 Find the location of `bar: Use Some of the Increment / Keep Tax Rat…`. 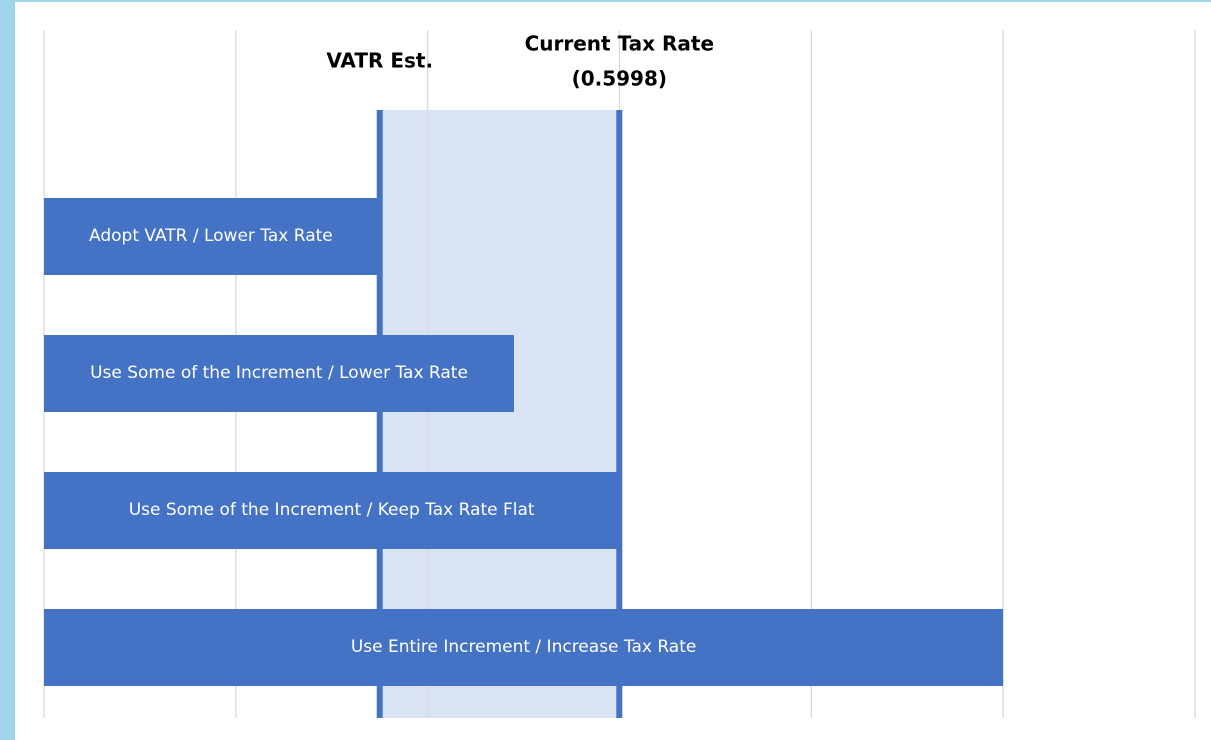

bar: Use Some of the Increment / Keep Tax Rat… is located at coordinates (332, 510).